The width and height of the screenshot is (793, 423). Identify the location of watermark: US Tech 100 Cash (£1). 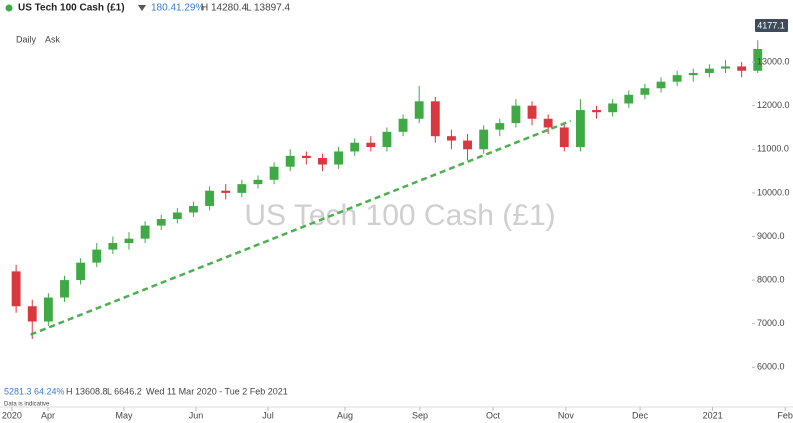
(399, 215).